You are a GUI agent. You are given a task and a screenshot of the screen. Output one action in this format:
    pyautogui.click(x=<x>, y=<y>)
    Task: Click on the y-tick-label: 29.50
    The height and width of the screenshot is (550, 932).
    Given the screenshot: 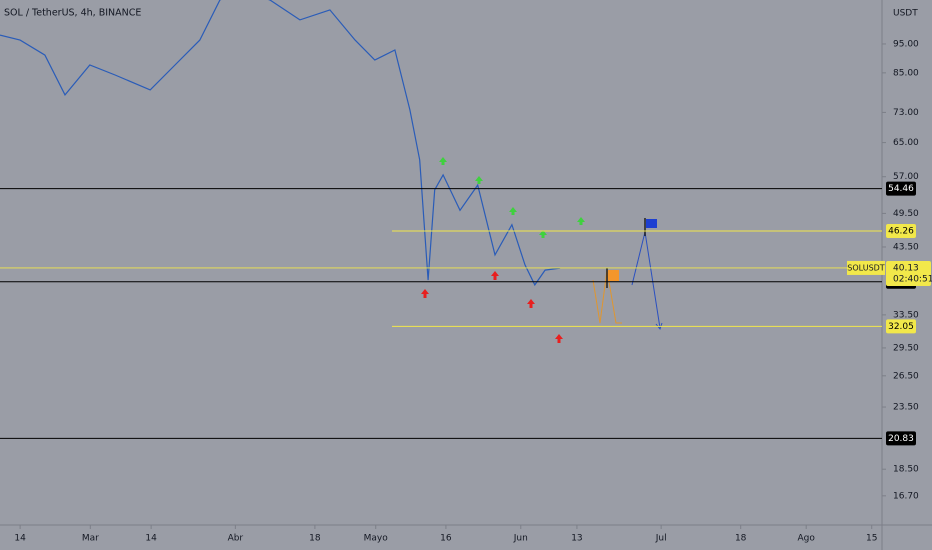 What is the action you would take?
    pyautogui.click(x=906, y=348)
    